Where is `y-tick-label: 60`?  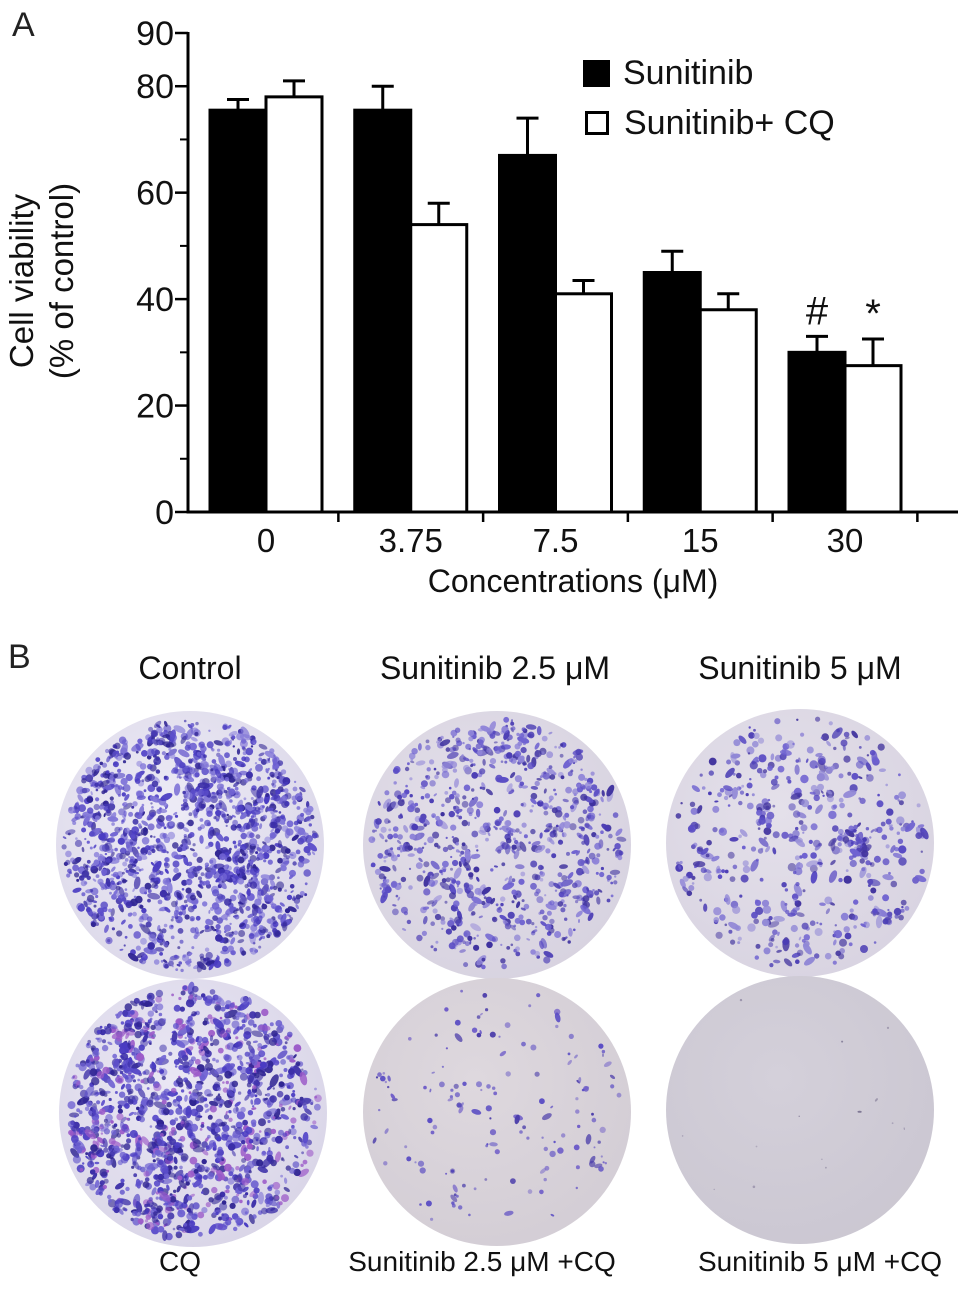 y-tick-label: 60 is located at coordinates (155, 194).